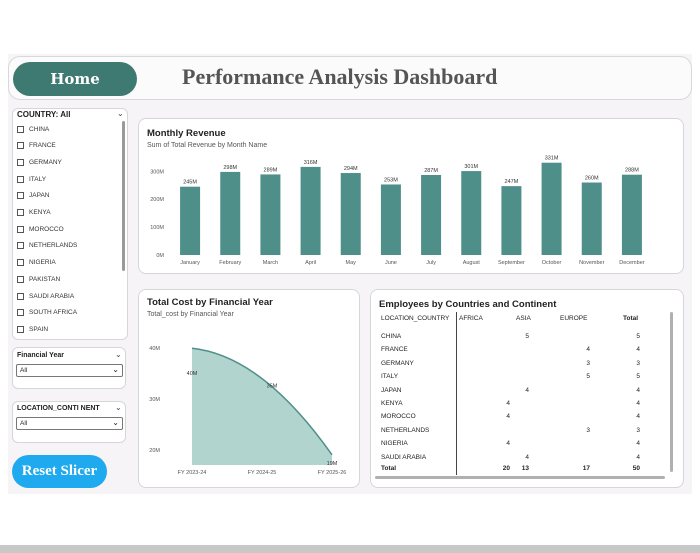 The width and height of the screenshot is (700, 553). I want to click on country-option: GERMANY, so click(39, 162).